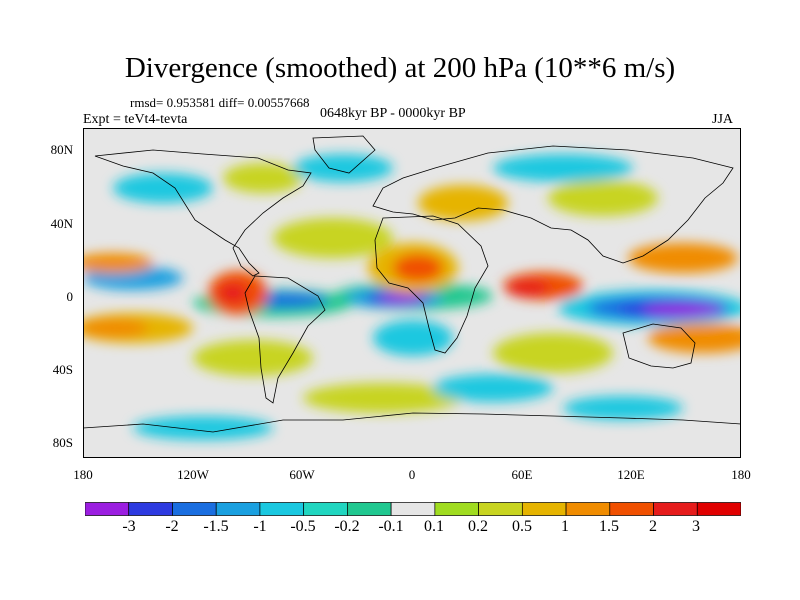  Describe the element at coordinates (631, 474) in the screenshot. I see `lon-tick-label: 120E` at that location.